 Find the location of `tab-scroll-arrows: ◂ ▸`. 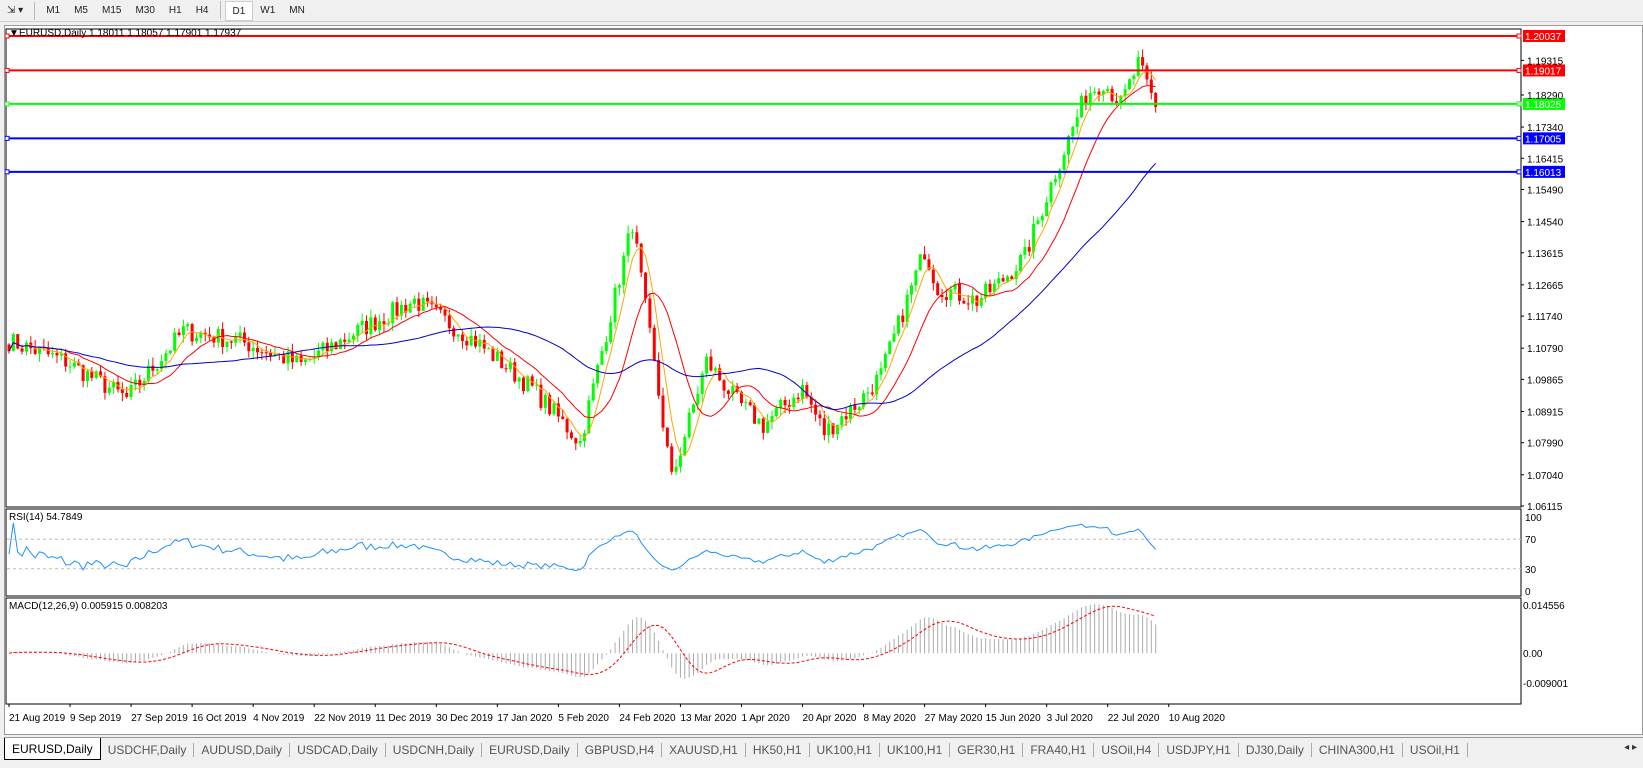

tab-scroll-arrows: ◂ ▸ is located at coordinates (1630, 747).